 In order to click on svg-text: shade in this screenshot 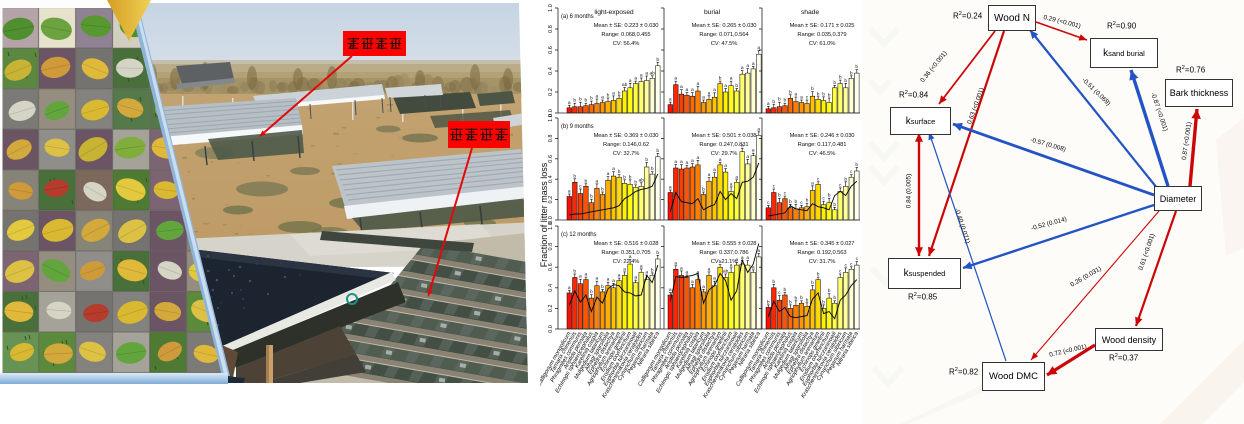, I will do `click(810, 12)`.